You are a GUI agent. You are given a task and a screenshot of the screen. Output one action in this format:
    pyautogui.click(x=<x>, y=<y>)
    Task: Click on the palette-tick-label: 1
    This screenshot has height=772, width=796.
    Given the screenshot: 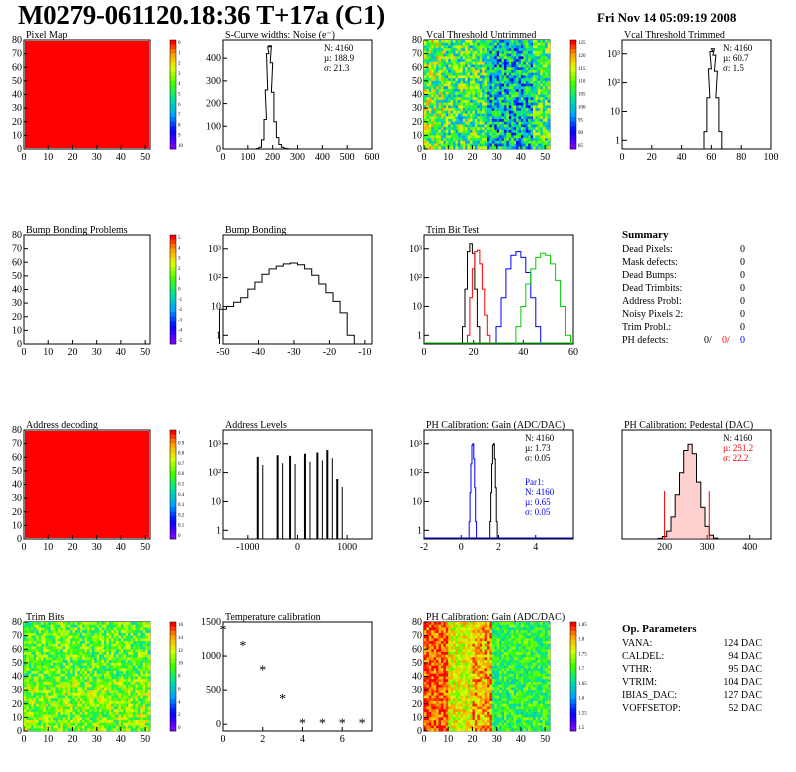 What is the action you would take?
    pyautogui.click(x=179, y=433)
    